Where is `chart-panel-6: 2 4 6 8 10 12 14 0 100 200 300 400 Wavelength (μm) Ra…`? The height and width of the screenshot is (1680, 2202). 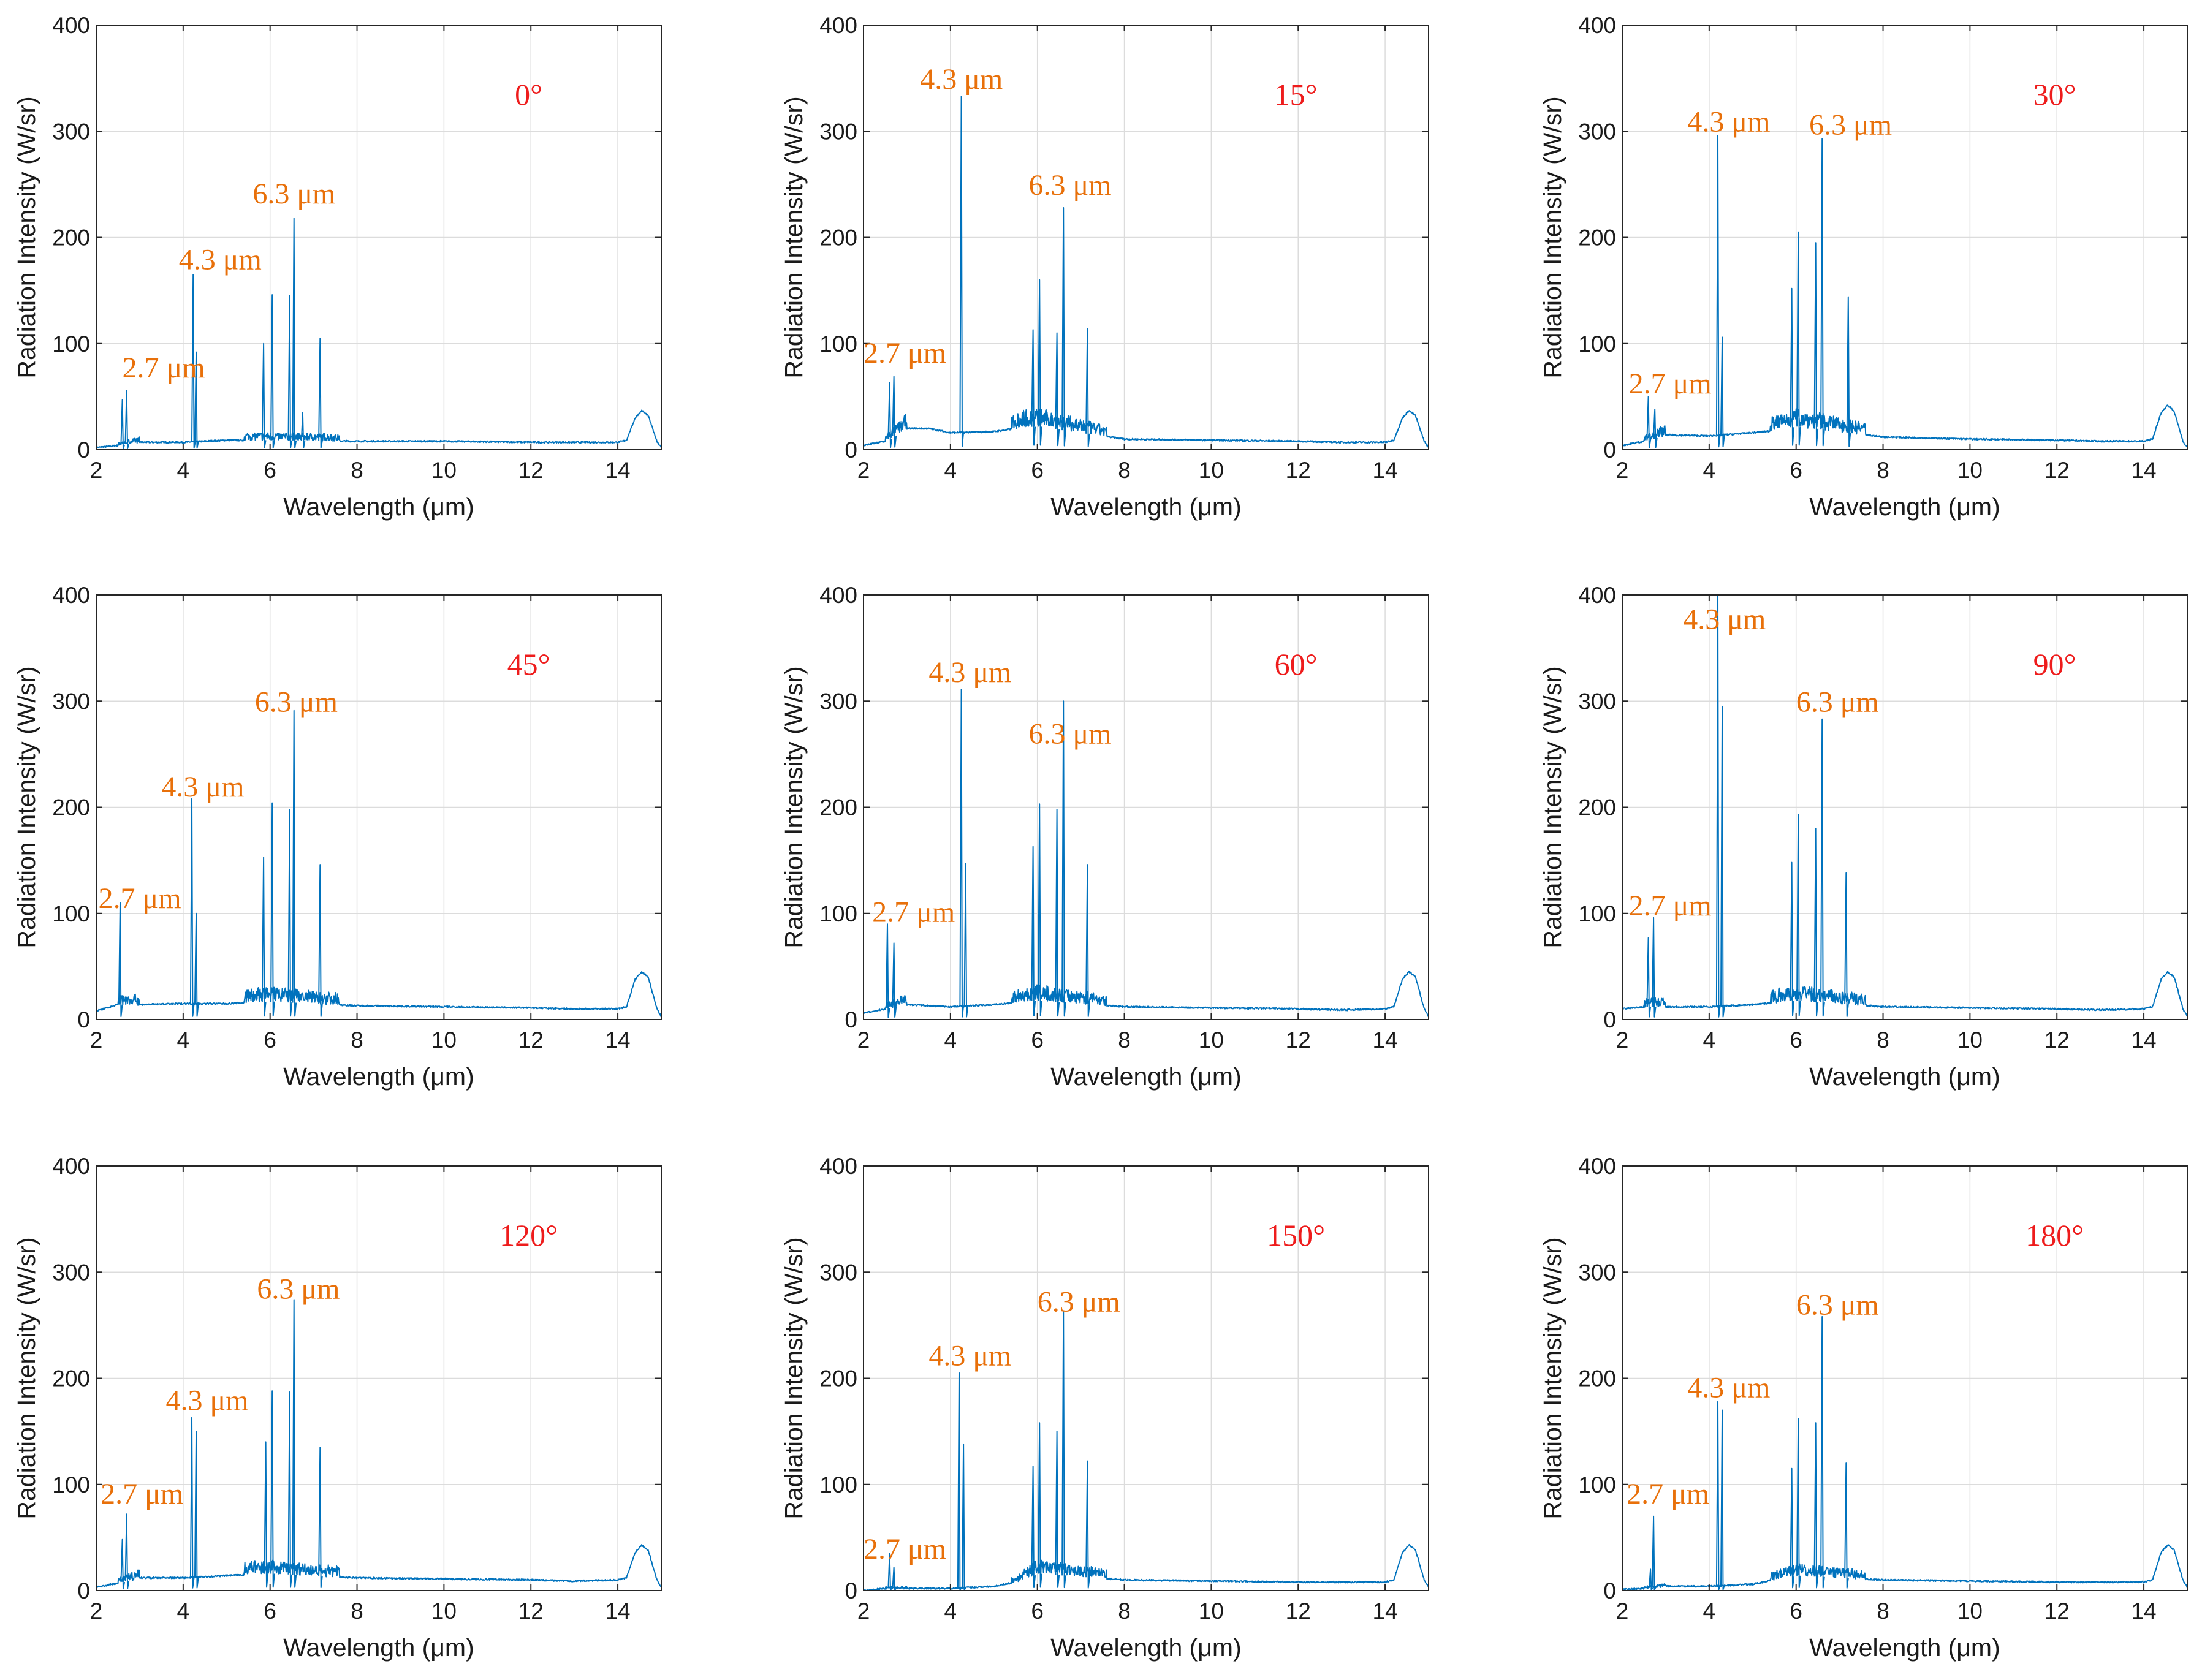 chart-panel-6: 2 4 6 8 10 12 14 0 100 200 300 400 Wavelength (μm) Ra… is located at coordinates (337, 1408).